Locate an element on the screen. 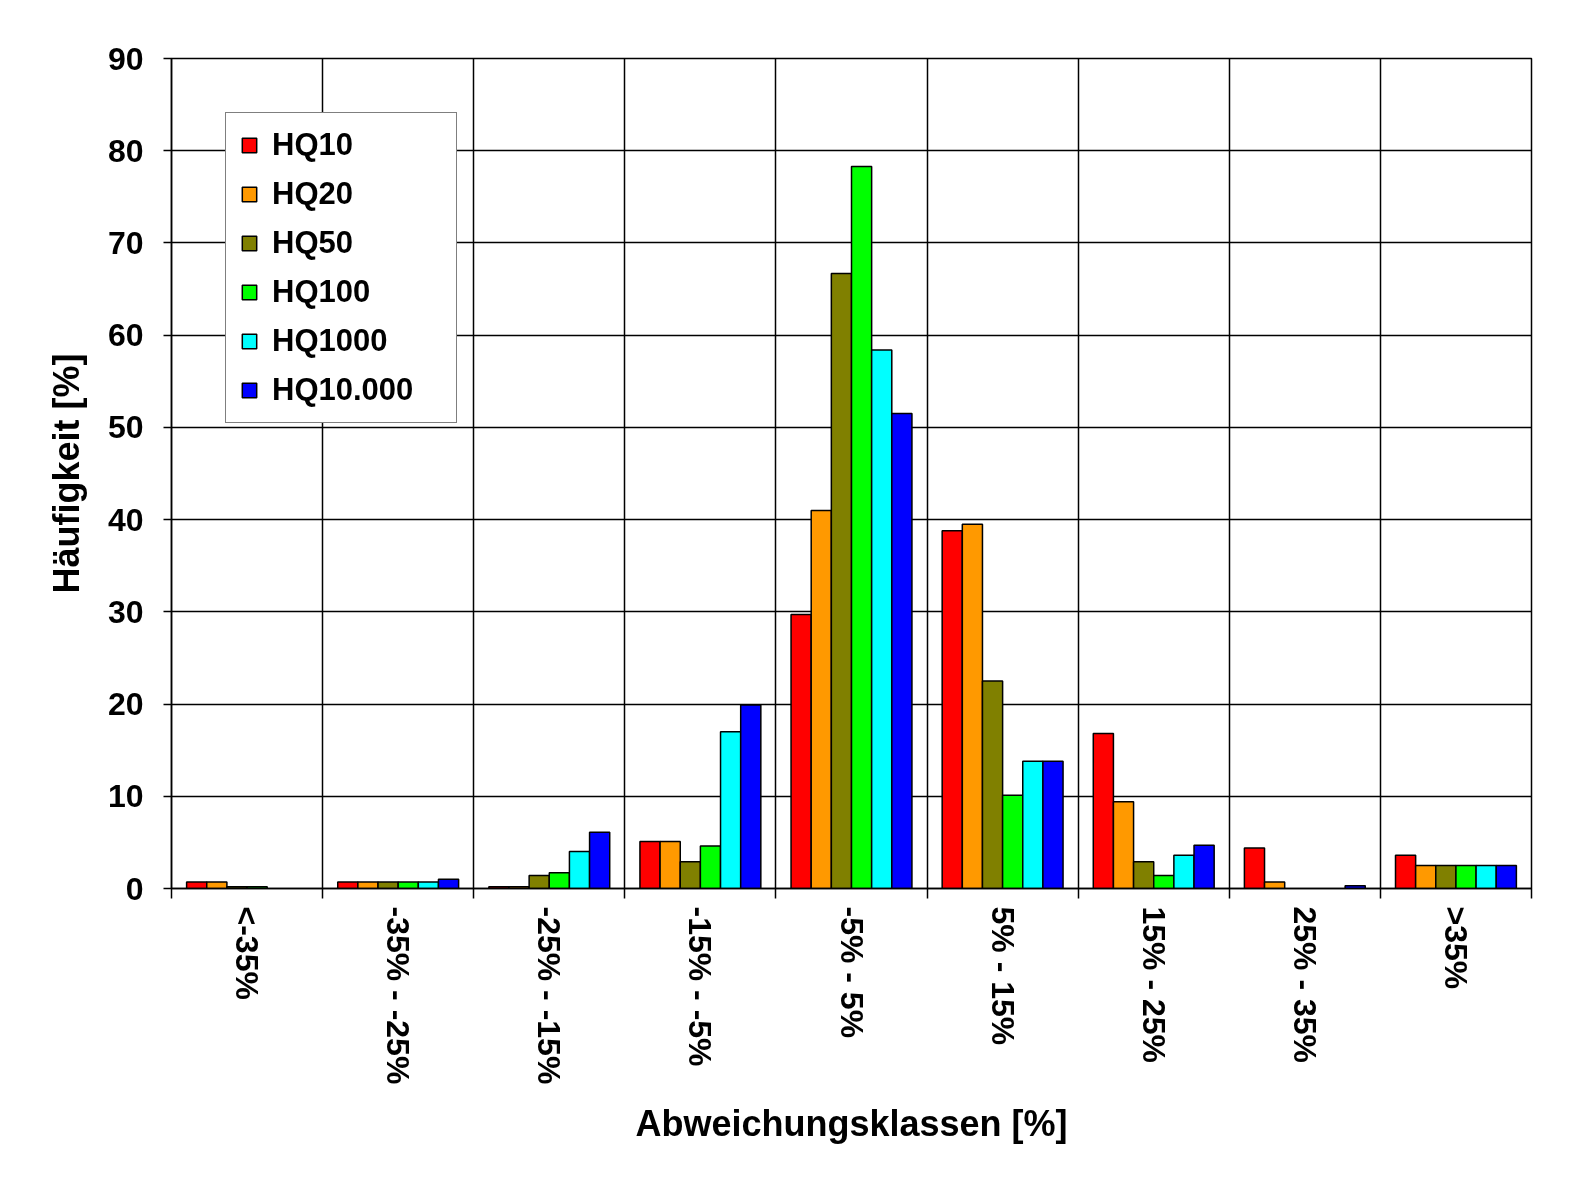  x-tick-label: 25% - 35% is located at coordinates (1304, 985).